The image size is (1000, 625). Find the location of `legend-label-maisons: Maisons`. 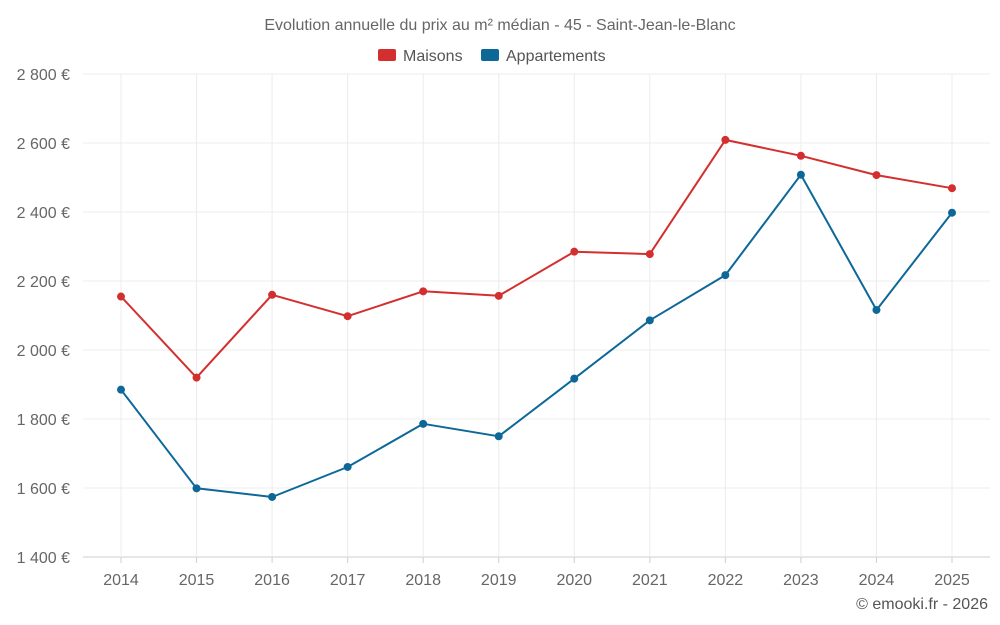

legend-label-maisons: Maisons is located at coordinates (433, 56).